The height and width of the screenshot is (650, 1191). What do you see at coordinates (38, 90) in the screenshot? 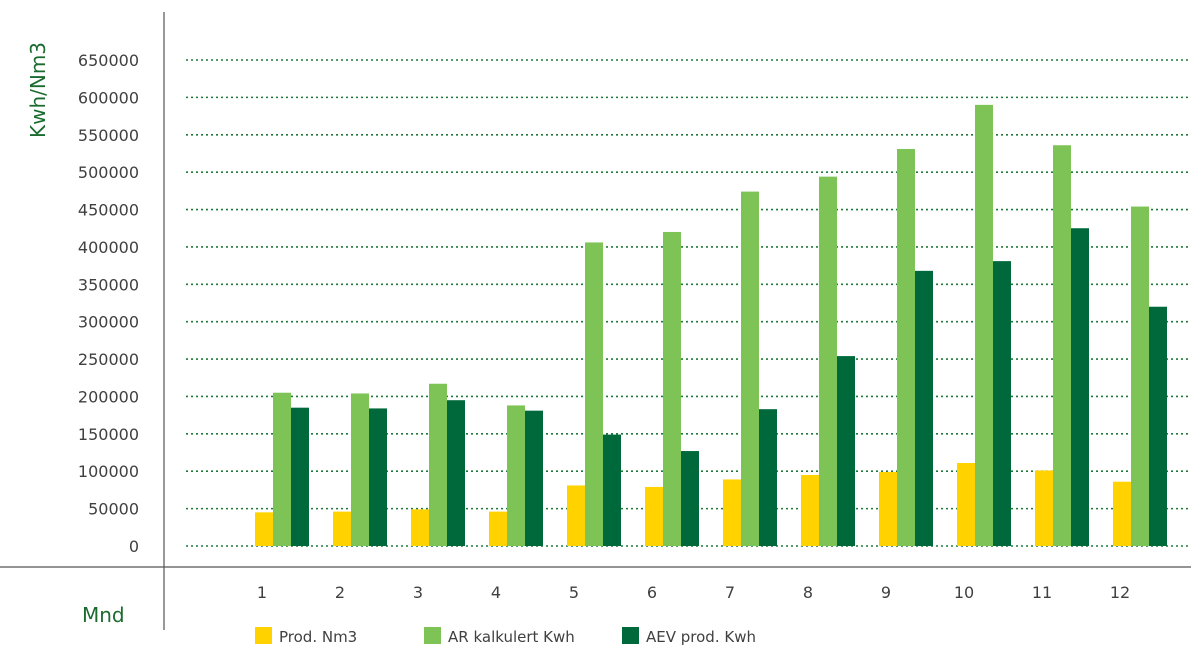
I see `y-axis-title: Kwh/Nm3` at bounding box center [38, 90].